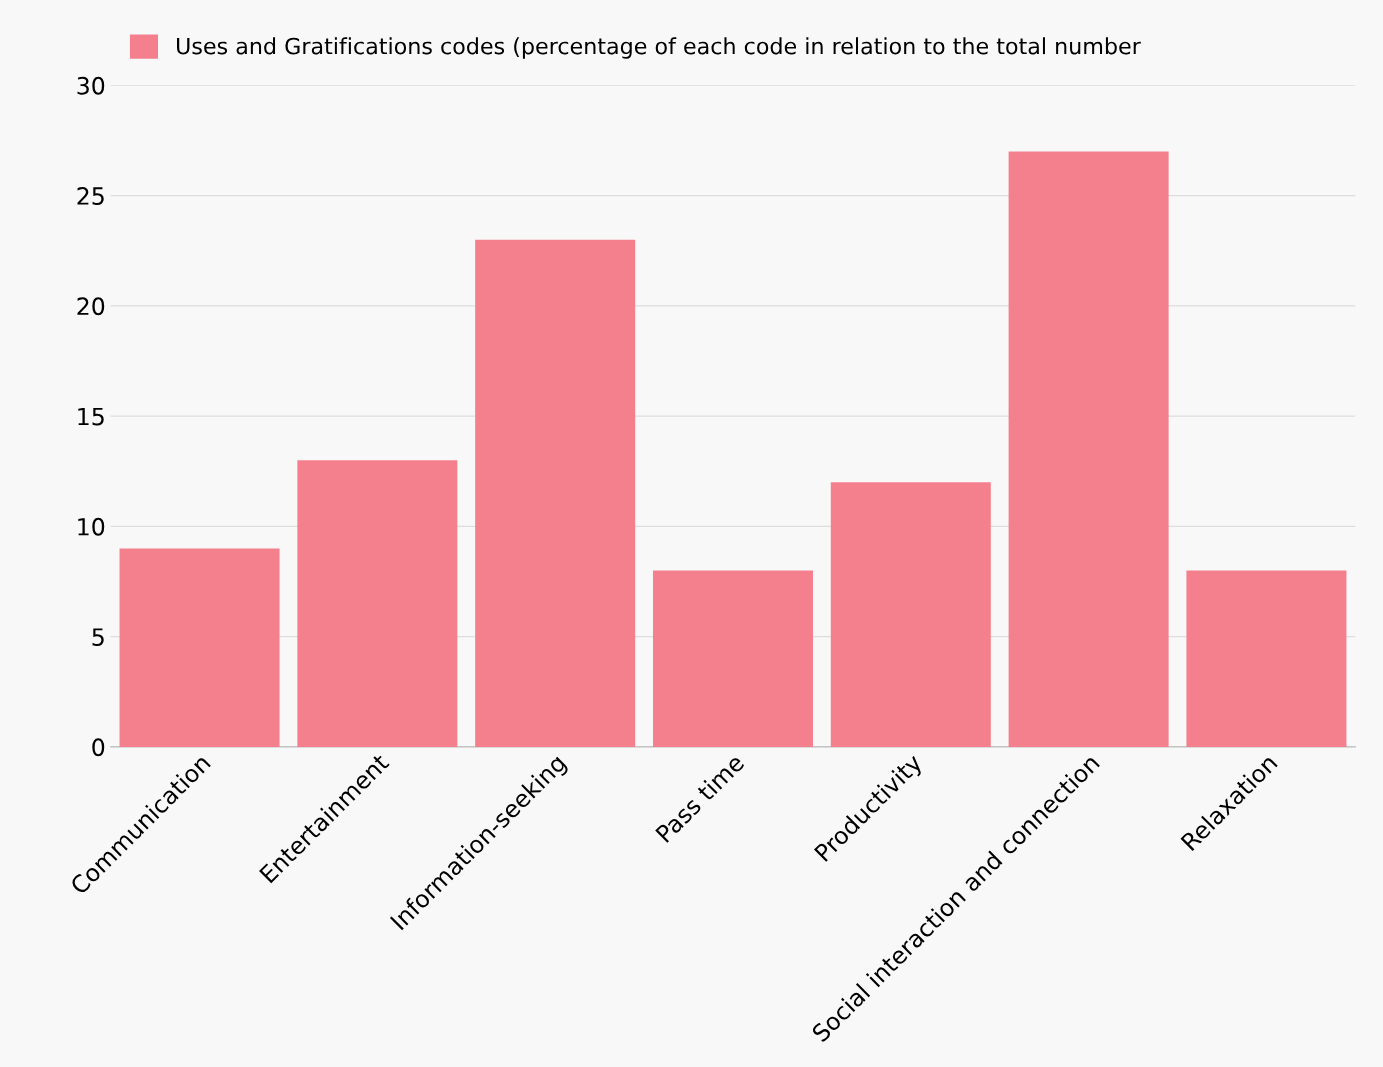  Describe the element at coordinates (659, 48) in the screenshot. I see `legend-label: Uses and Gratifications codes (percentage of each code in relation to the total number` at that location.